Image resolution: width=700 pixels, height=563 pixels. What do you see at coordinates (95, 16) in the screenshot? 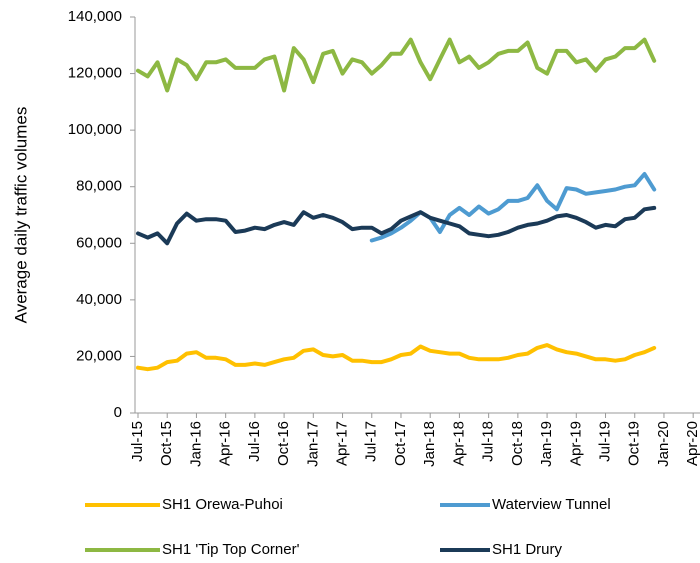
I see `y-tick-label: 140,000` at bounding box center [95, 16].